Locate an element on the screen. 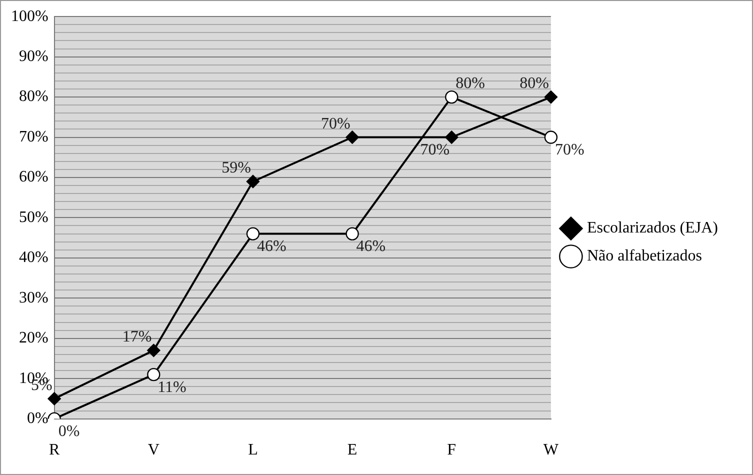 The width and height of the screenshot is (753, 475). y-tick-label: 80% is located at coordinates (33, 97).